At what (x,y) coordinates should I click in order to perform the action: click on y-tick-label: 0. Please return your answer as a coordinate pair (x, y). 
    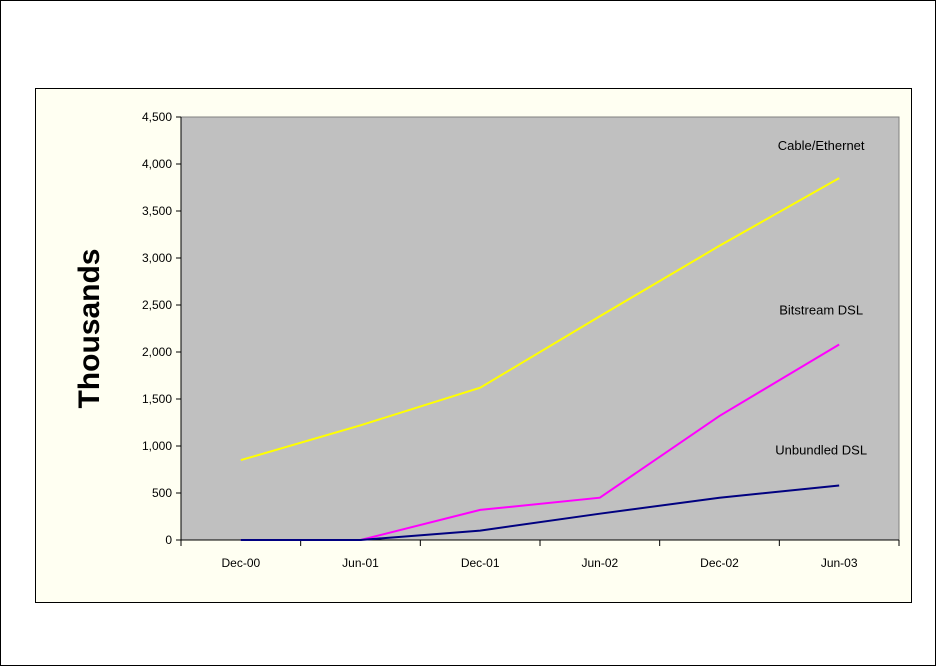
    Looking at the image, I should click on (168, 540).